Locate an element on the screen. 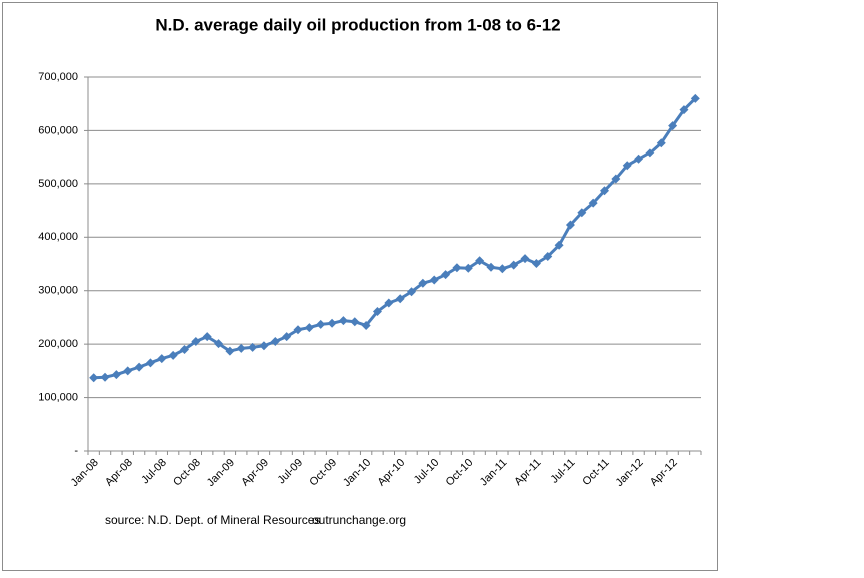 Image resolution: width=864 pixels, height=578 pixels. y-tick-label: - is located at coordinates (76, 451).